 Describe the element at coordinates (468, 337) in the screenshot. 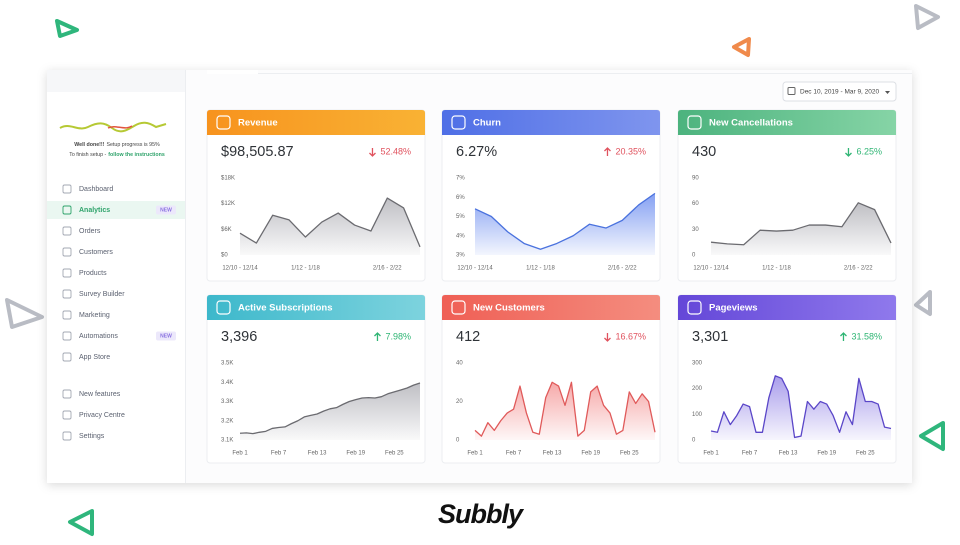

I see `card-value: 412` at that location.